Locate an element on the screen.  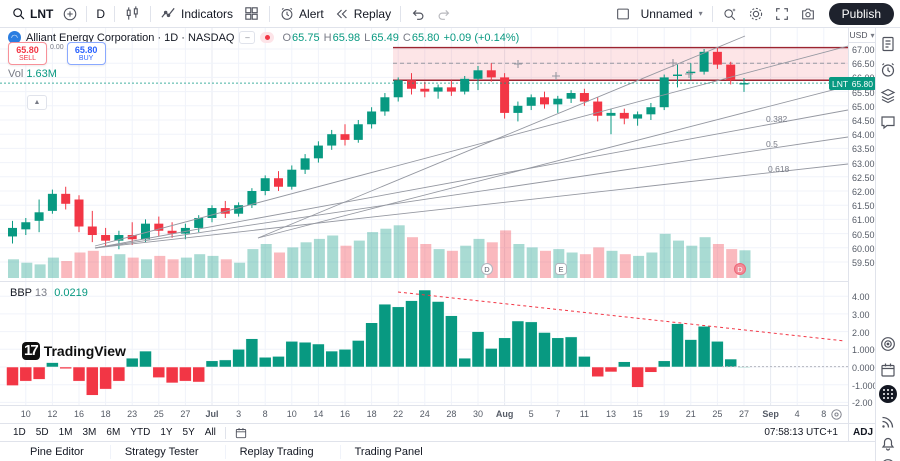
sell-button: 65.80 SELL is located at coordinates (27, 53).